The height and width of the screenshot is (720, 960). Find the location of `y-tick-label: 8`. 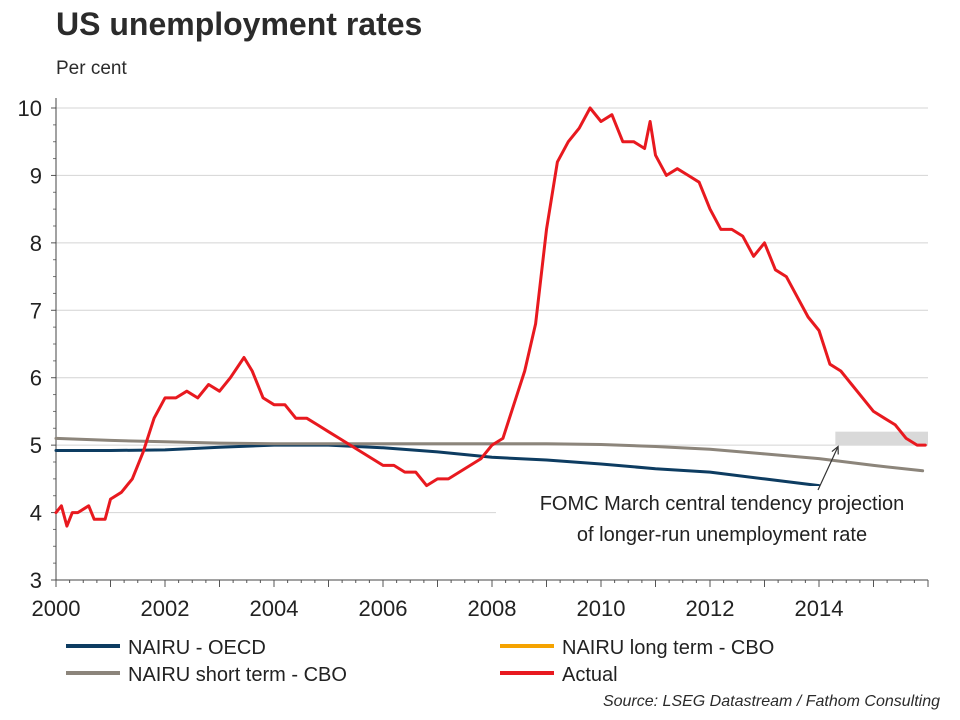

y-tick-label: 8 is located at coordinates (36, 243).